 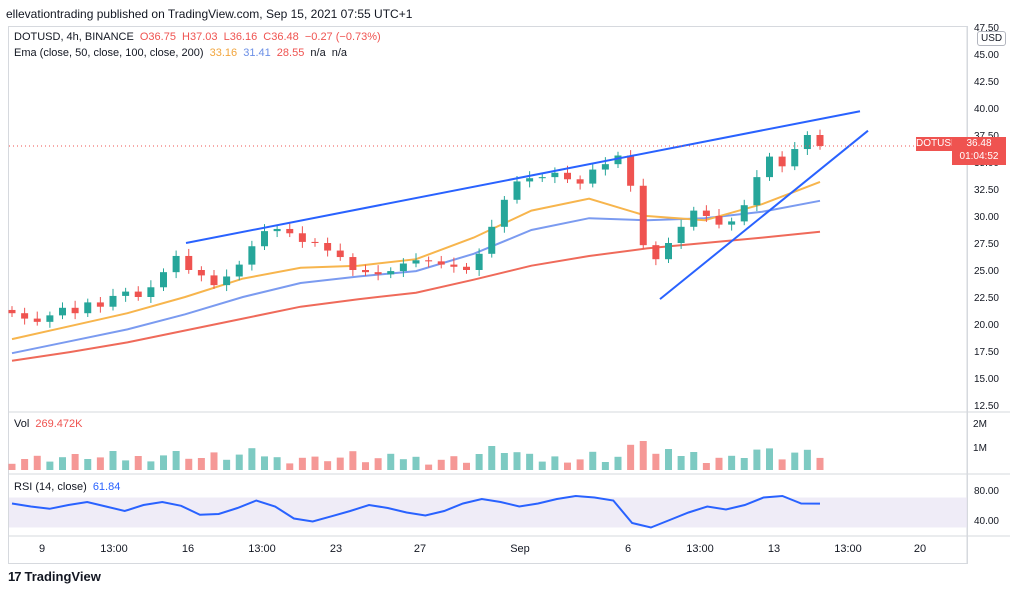 I want to click on low-value: L36.16, so click(x=240, y=37).